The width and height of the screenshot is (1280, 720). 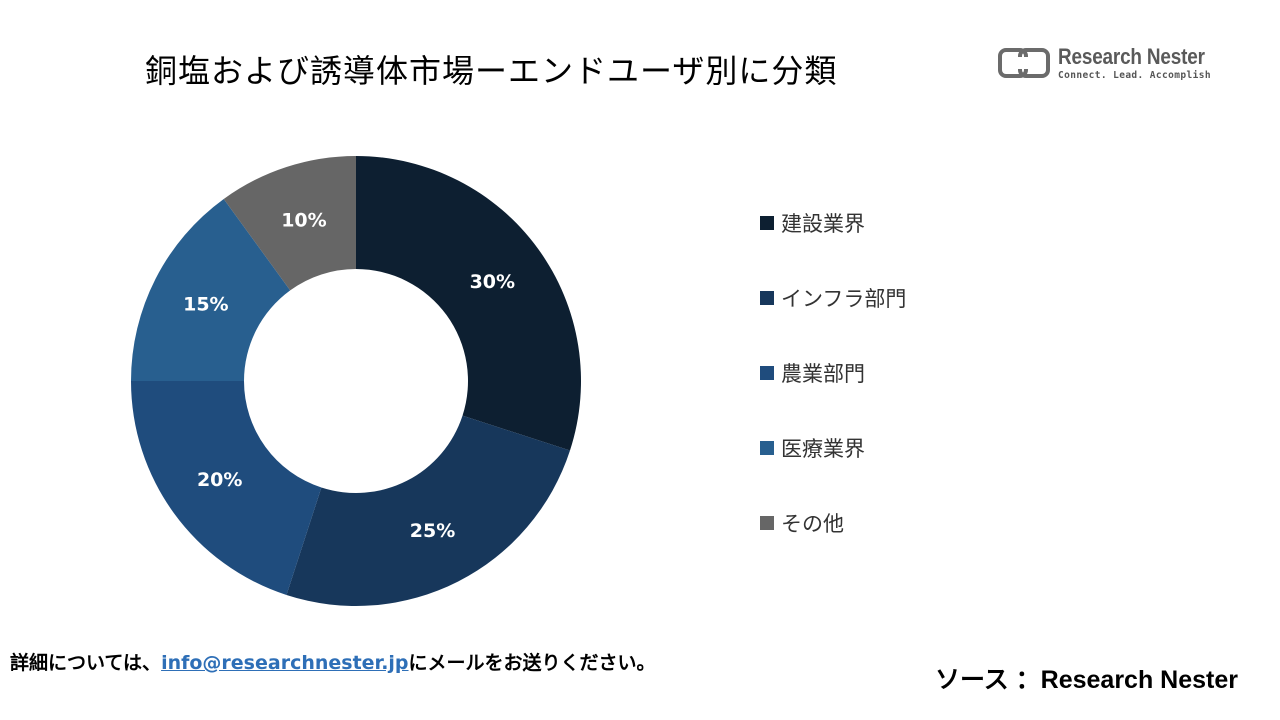 What do you see at coordinates (812, 524) in the screenshot?
I see `legend-label: その他` at bounding box center [812, 524].